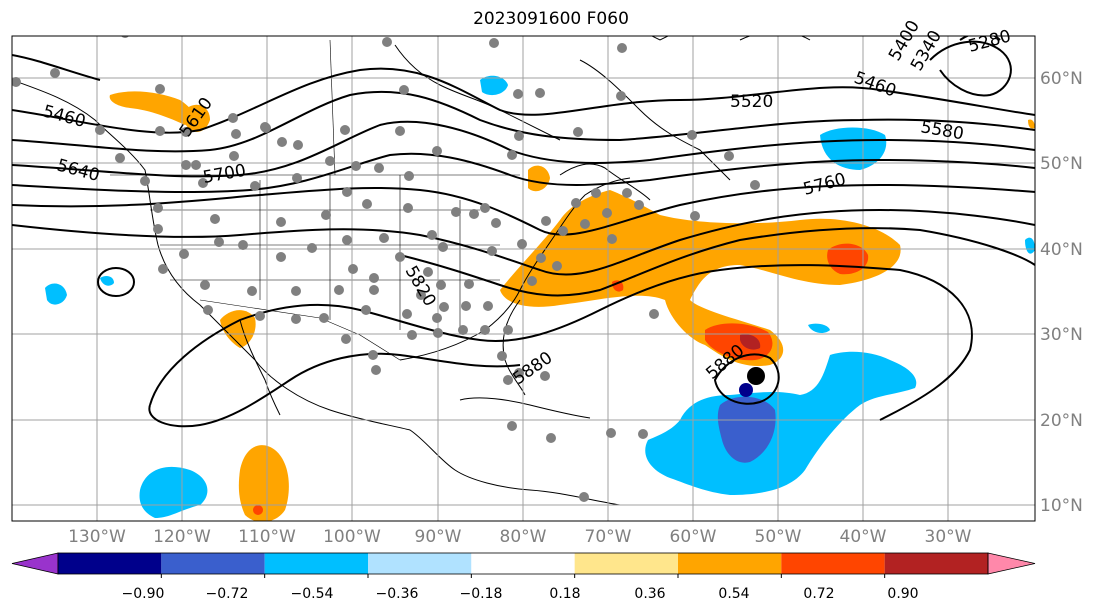  Describe the element at coordinates (1061, 79) in the screenshot. I see `latitude-label: 60°N` at that location.